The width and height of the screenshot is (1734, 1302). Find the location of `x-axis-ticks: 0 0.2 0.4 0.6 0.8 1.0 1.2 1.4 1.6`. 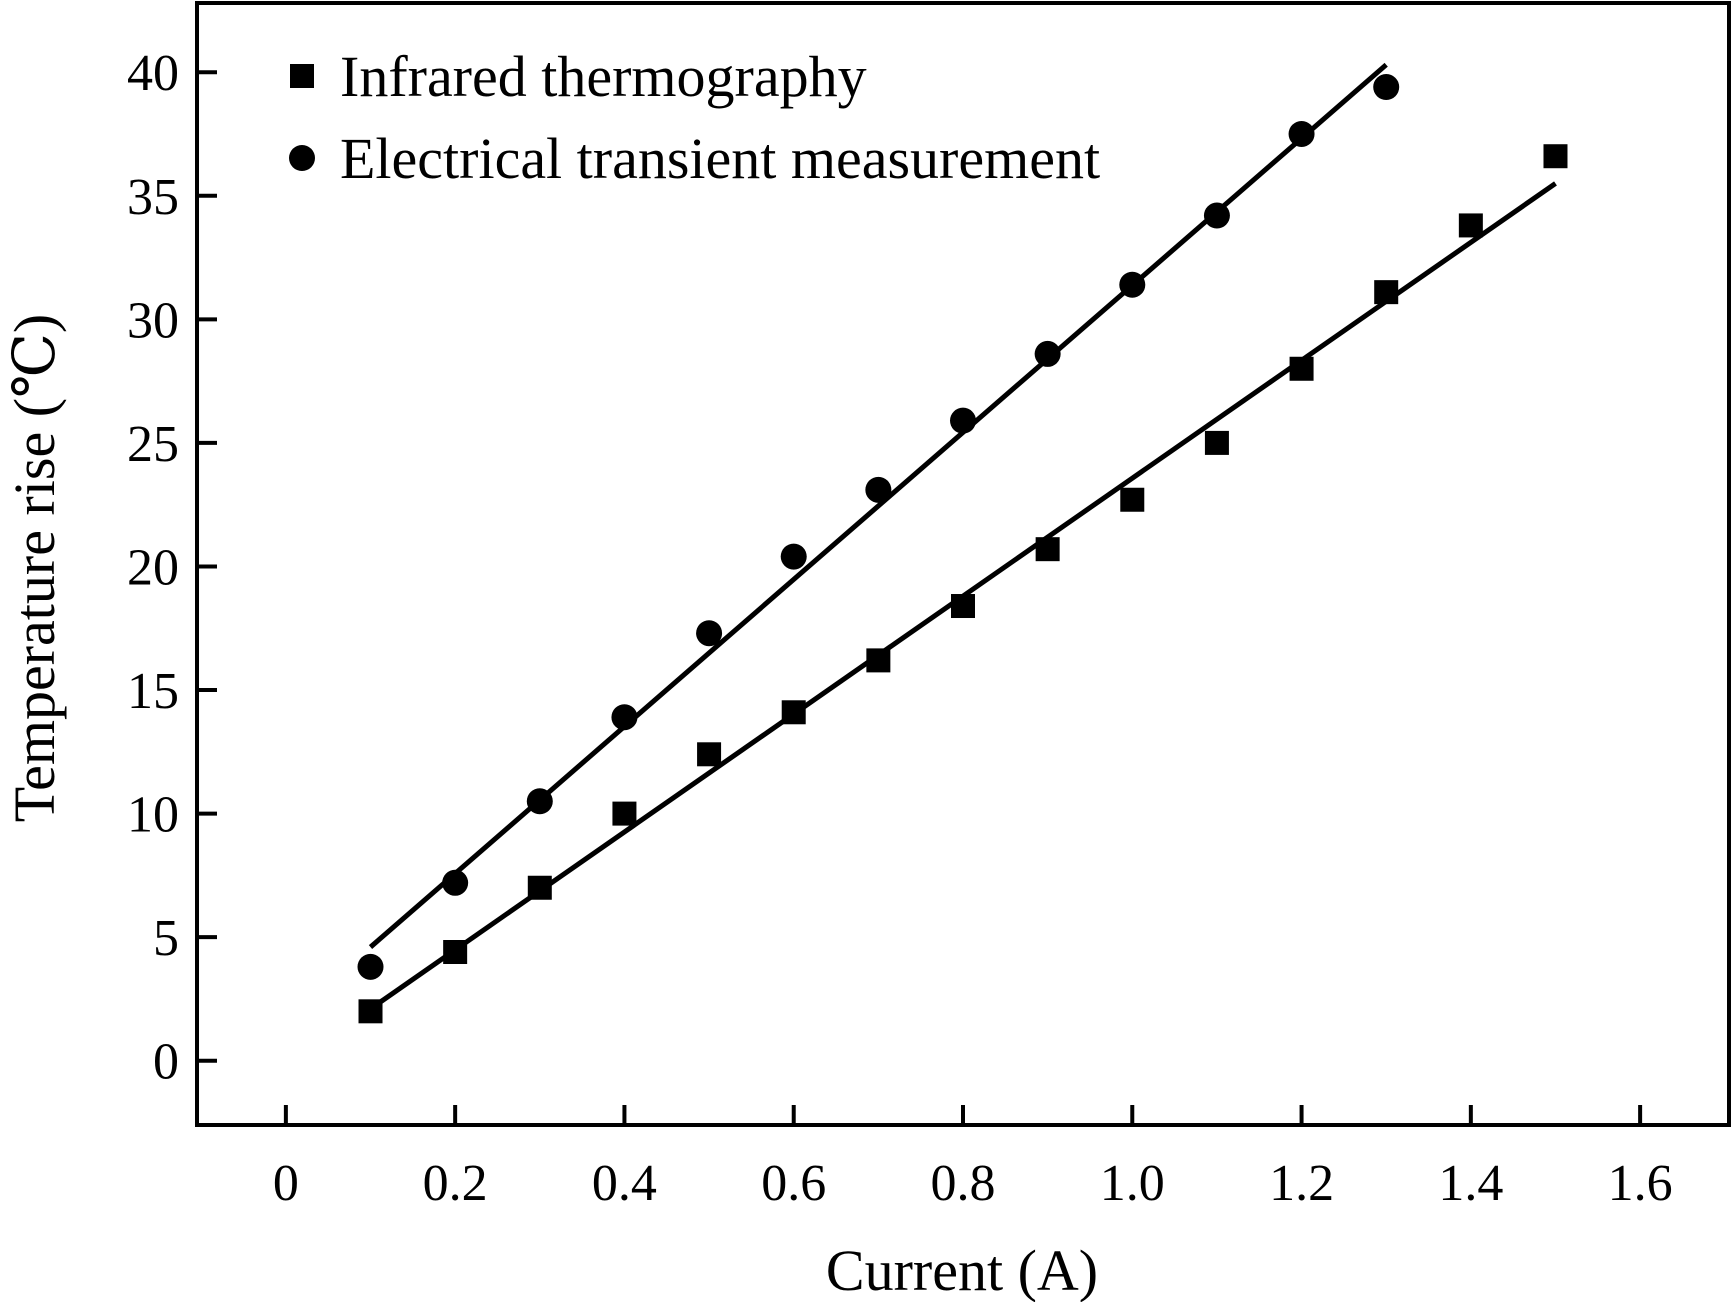

x-axis-ticks: 0 0.2 0.4 0.6 0.8 1.0 1.2 1.4 1.6 is located at coordinates (973, 1158).